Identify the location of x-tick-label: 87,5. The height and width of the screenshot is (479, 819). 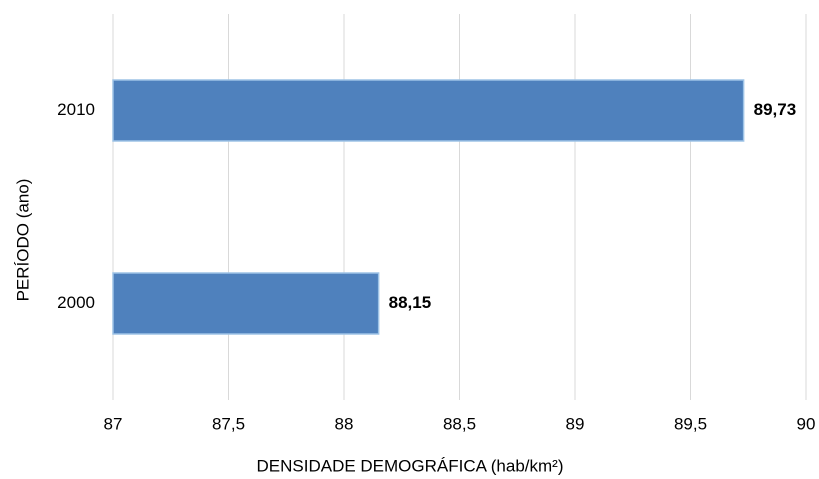
(228, 423).